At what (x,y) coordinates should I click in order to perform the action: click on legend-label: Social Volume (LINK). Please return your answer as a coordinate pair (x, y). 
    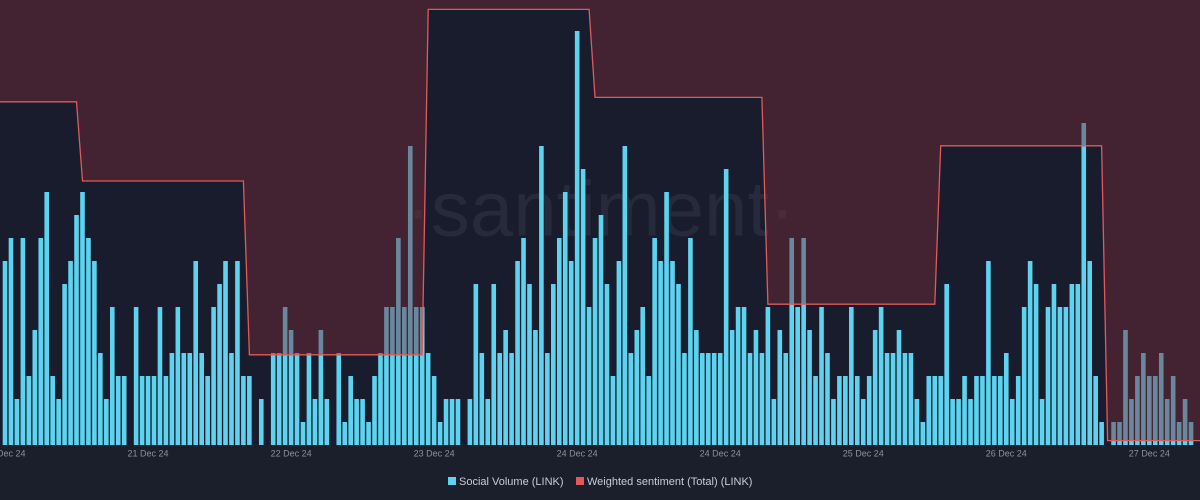
    Looking at the image, I should click on (511, 482).